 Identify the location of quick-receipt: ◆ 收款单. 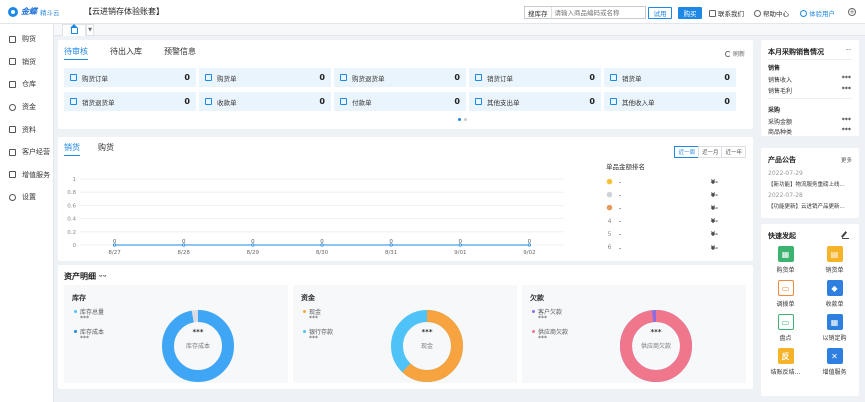
(834, 294).